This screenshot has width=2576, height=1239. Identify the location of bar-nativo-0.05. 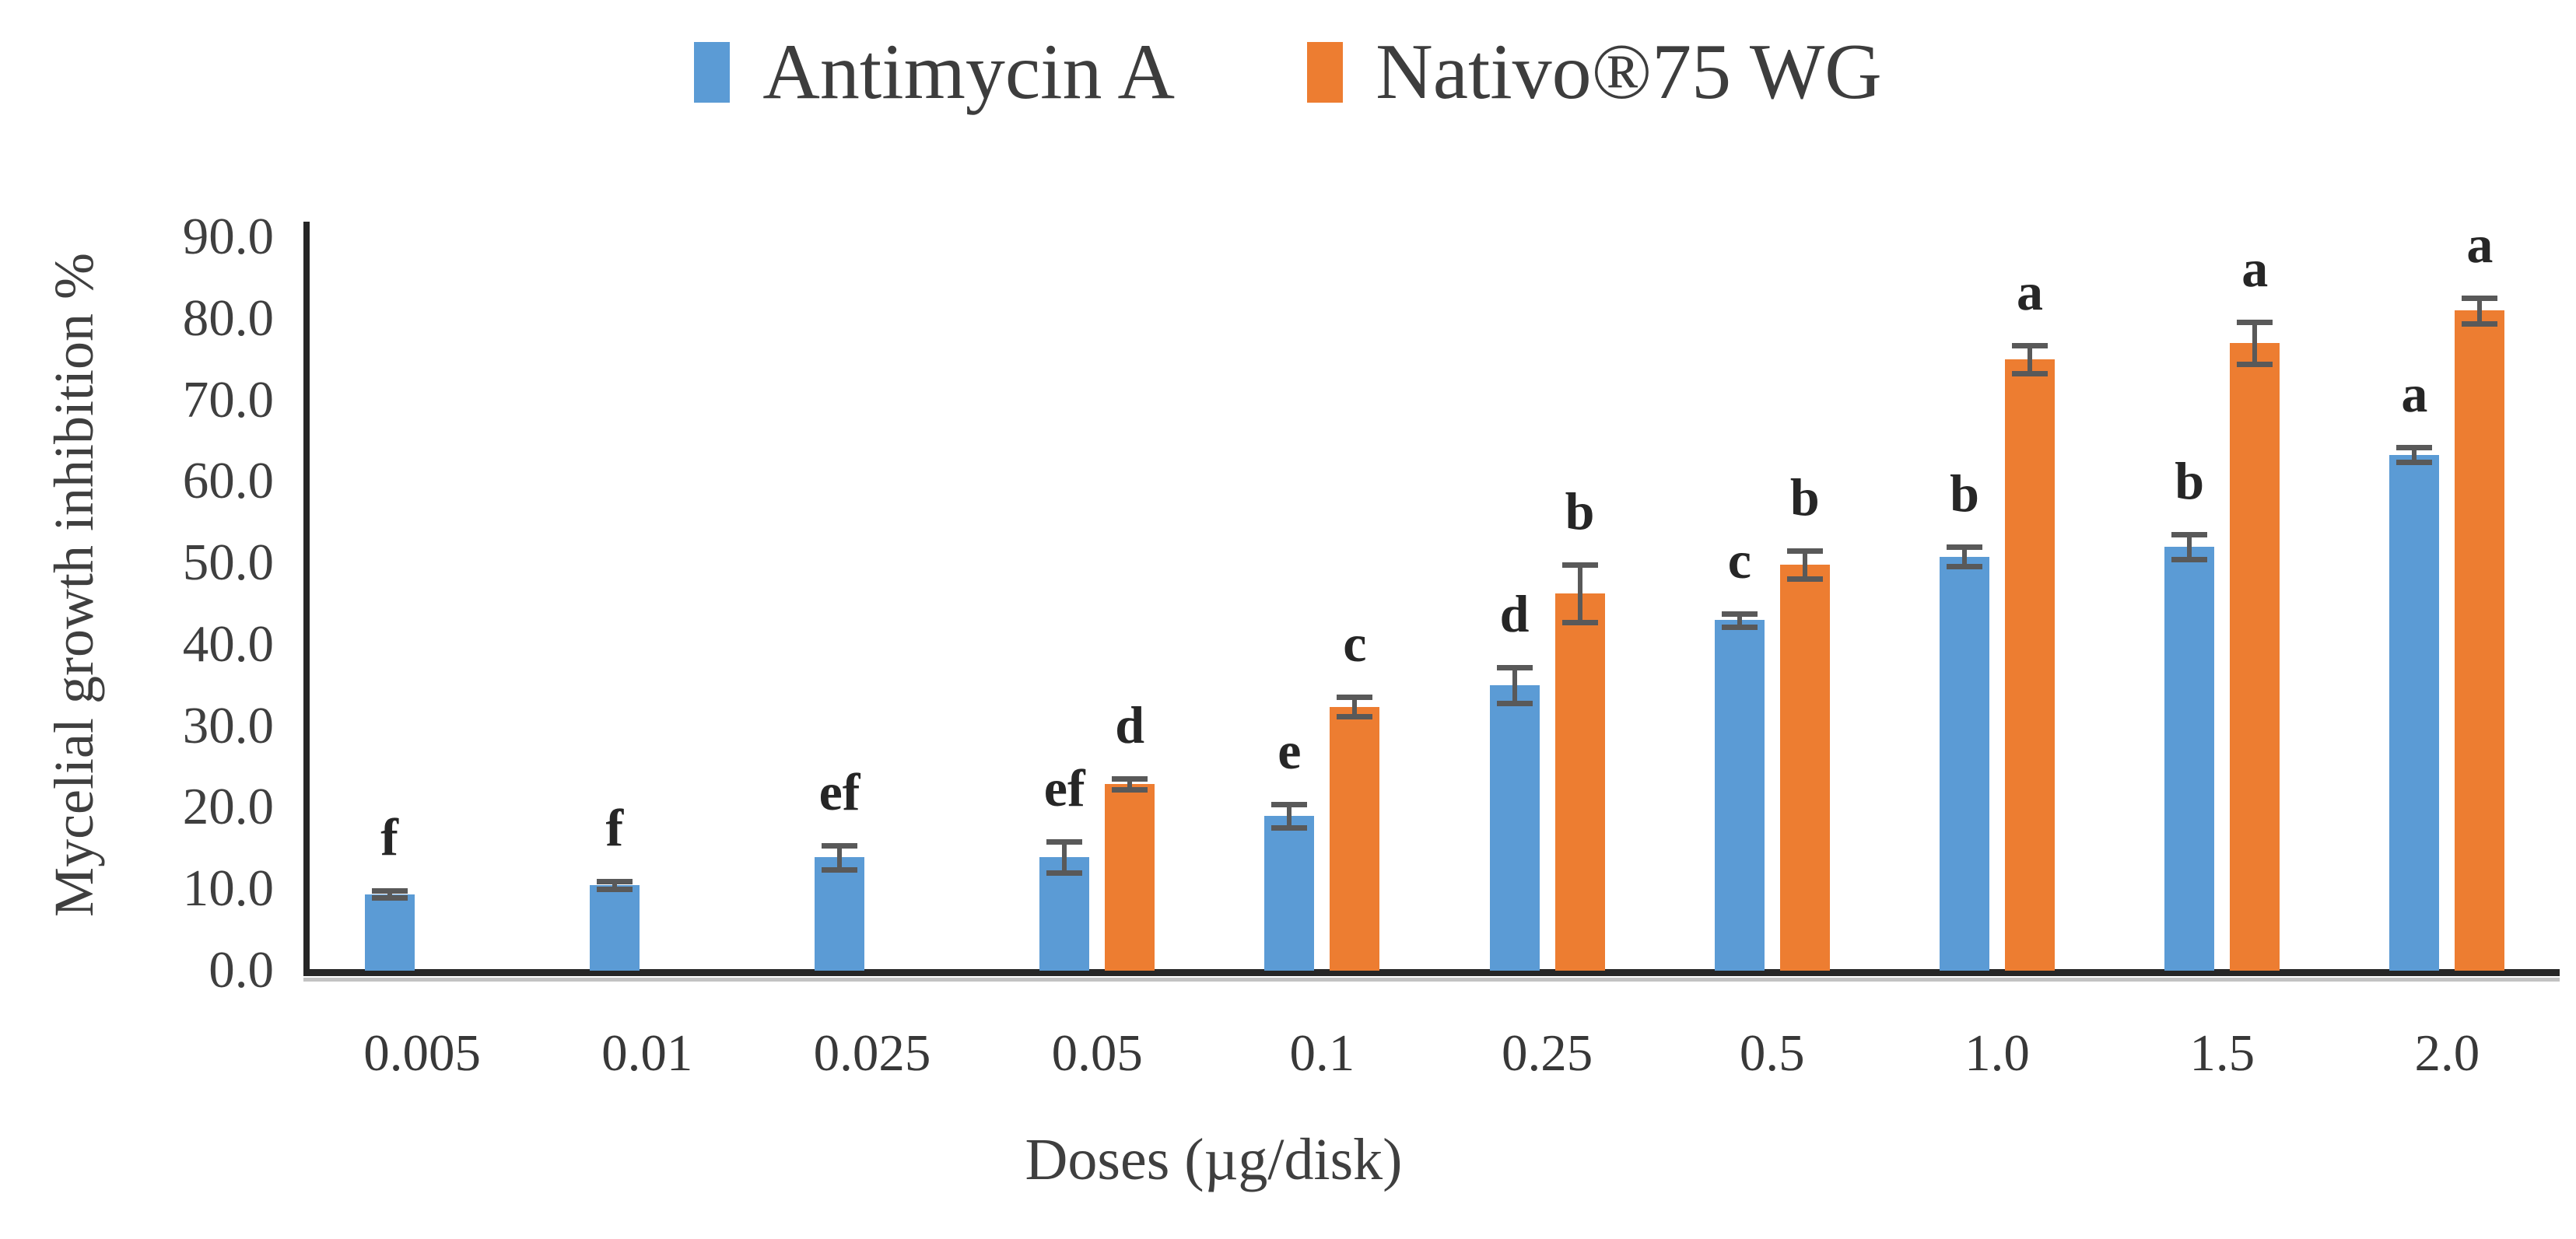
(1130, 878).